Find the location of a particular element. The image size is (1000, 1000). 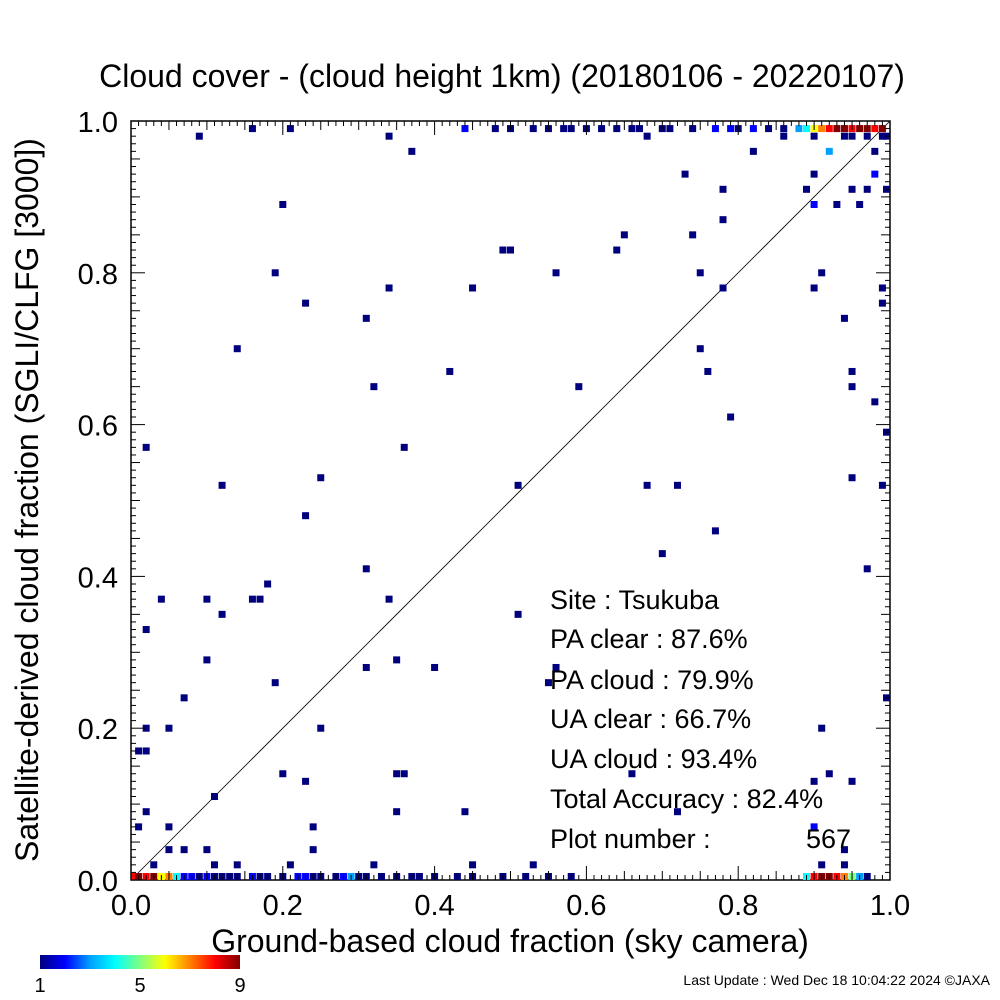

x-tick-label: 0.4 is located at coordinates (434, 906).